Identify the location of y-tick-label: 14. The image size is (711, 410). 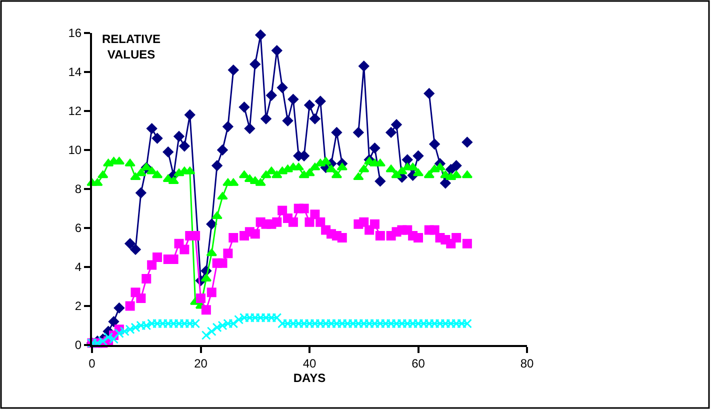
(75, 72).